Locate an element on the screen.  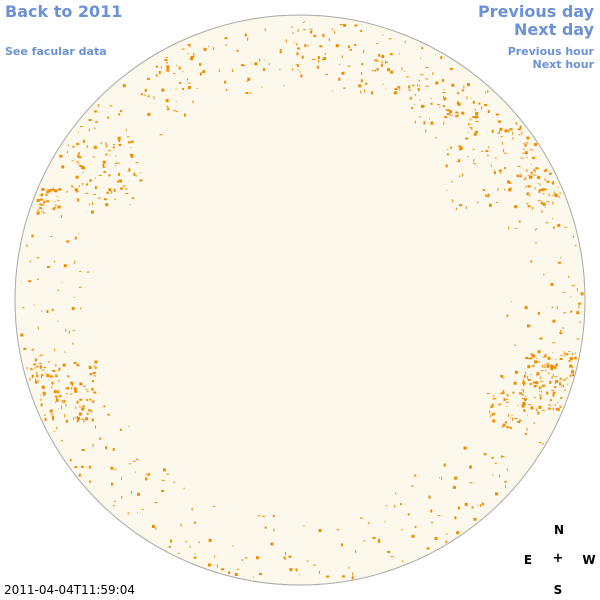
previous-day-link: Previous day is located at coordinates (535, 11).